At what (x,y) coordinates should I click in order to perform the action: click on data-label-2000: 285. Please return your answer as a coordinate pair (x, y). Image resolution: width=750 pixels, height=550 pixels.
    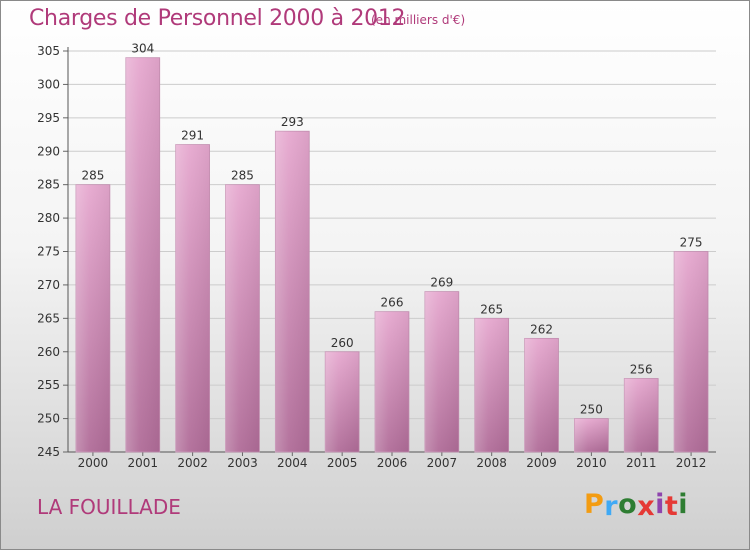
    Looking at the image, I should click on (92, 176).